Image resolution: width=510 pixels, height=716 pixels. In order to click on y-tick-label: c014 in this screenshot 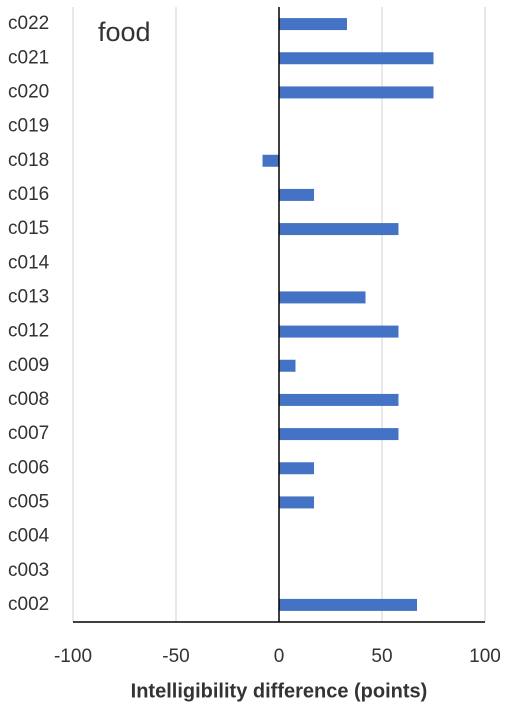, I will do `click(29, 262)`.